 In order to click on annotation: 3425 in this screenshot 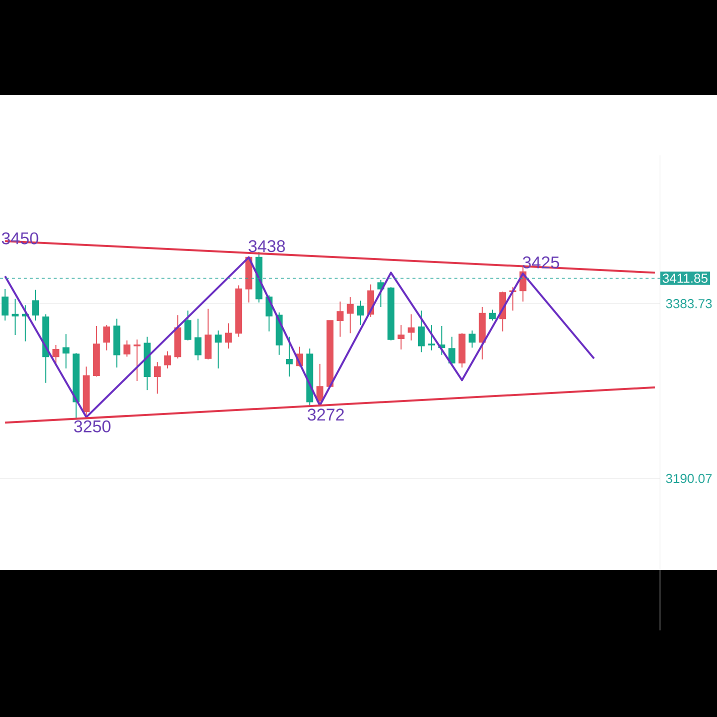, I will do `click(541, 262)`.